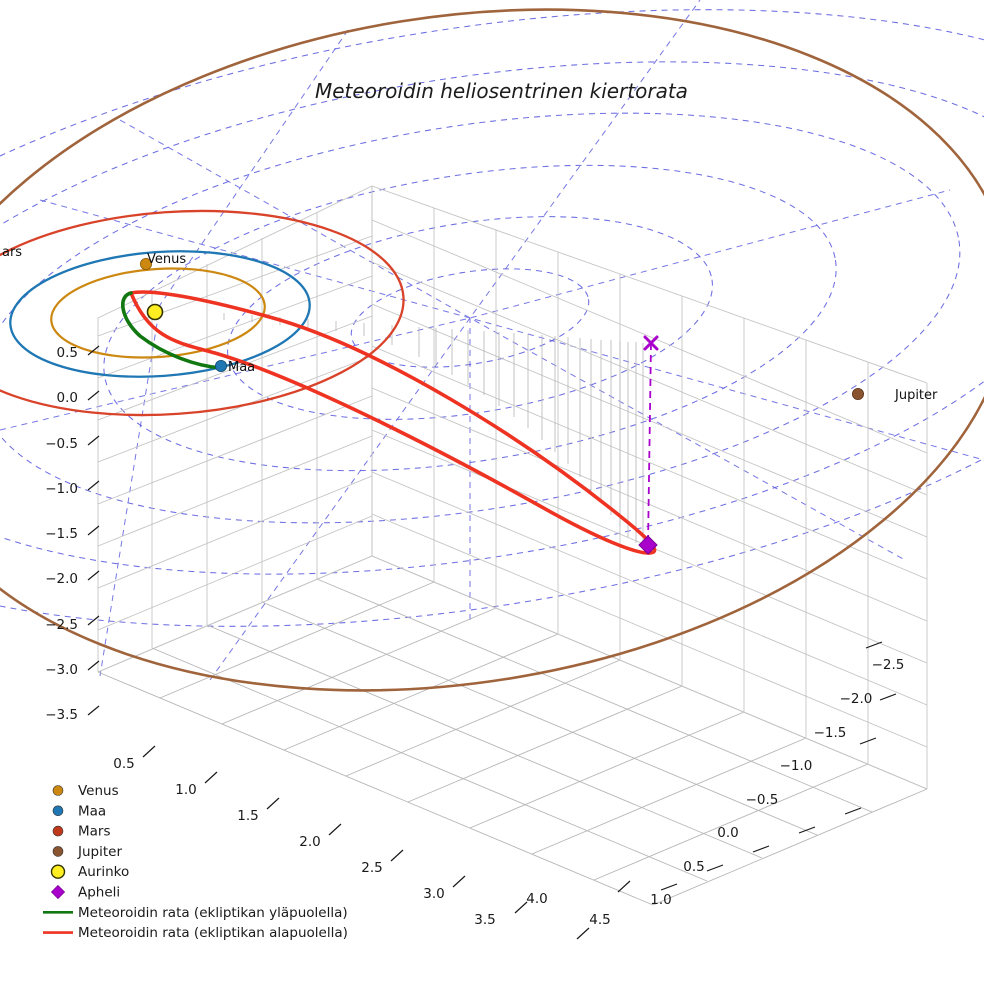  What do you see at coordinates (649, 444) in the screenshot?
I see `aphelion-projection-line` at bounding box center [649, 444].